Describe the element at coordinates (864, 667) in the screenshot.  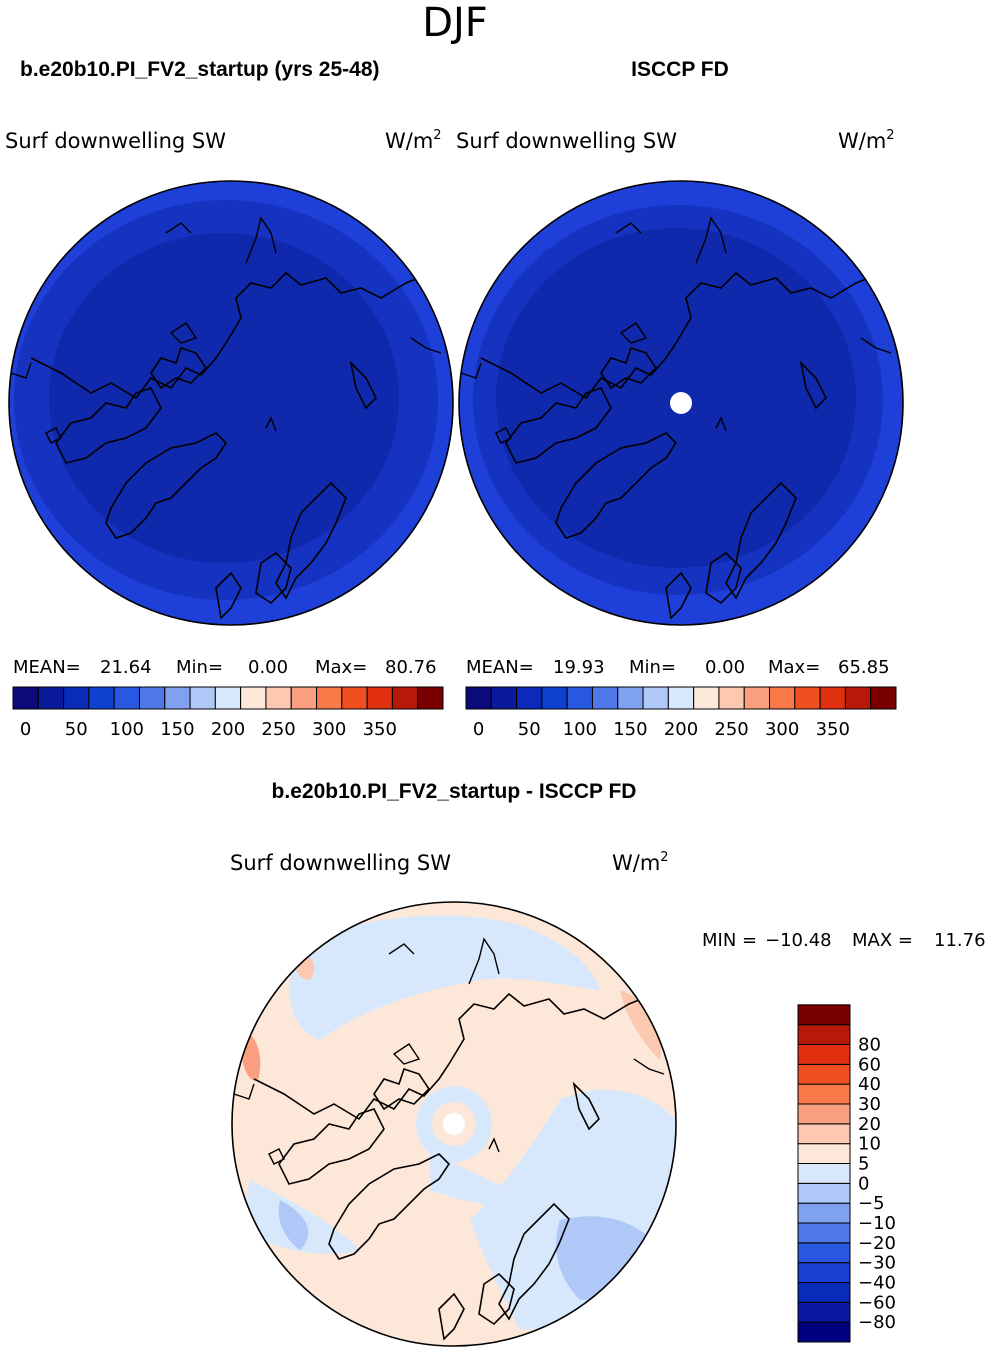
I see `svg-text: 65.85` at that location.